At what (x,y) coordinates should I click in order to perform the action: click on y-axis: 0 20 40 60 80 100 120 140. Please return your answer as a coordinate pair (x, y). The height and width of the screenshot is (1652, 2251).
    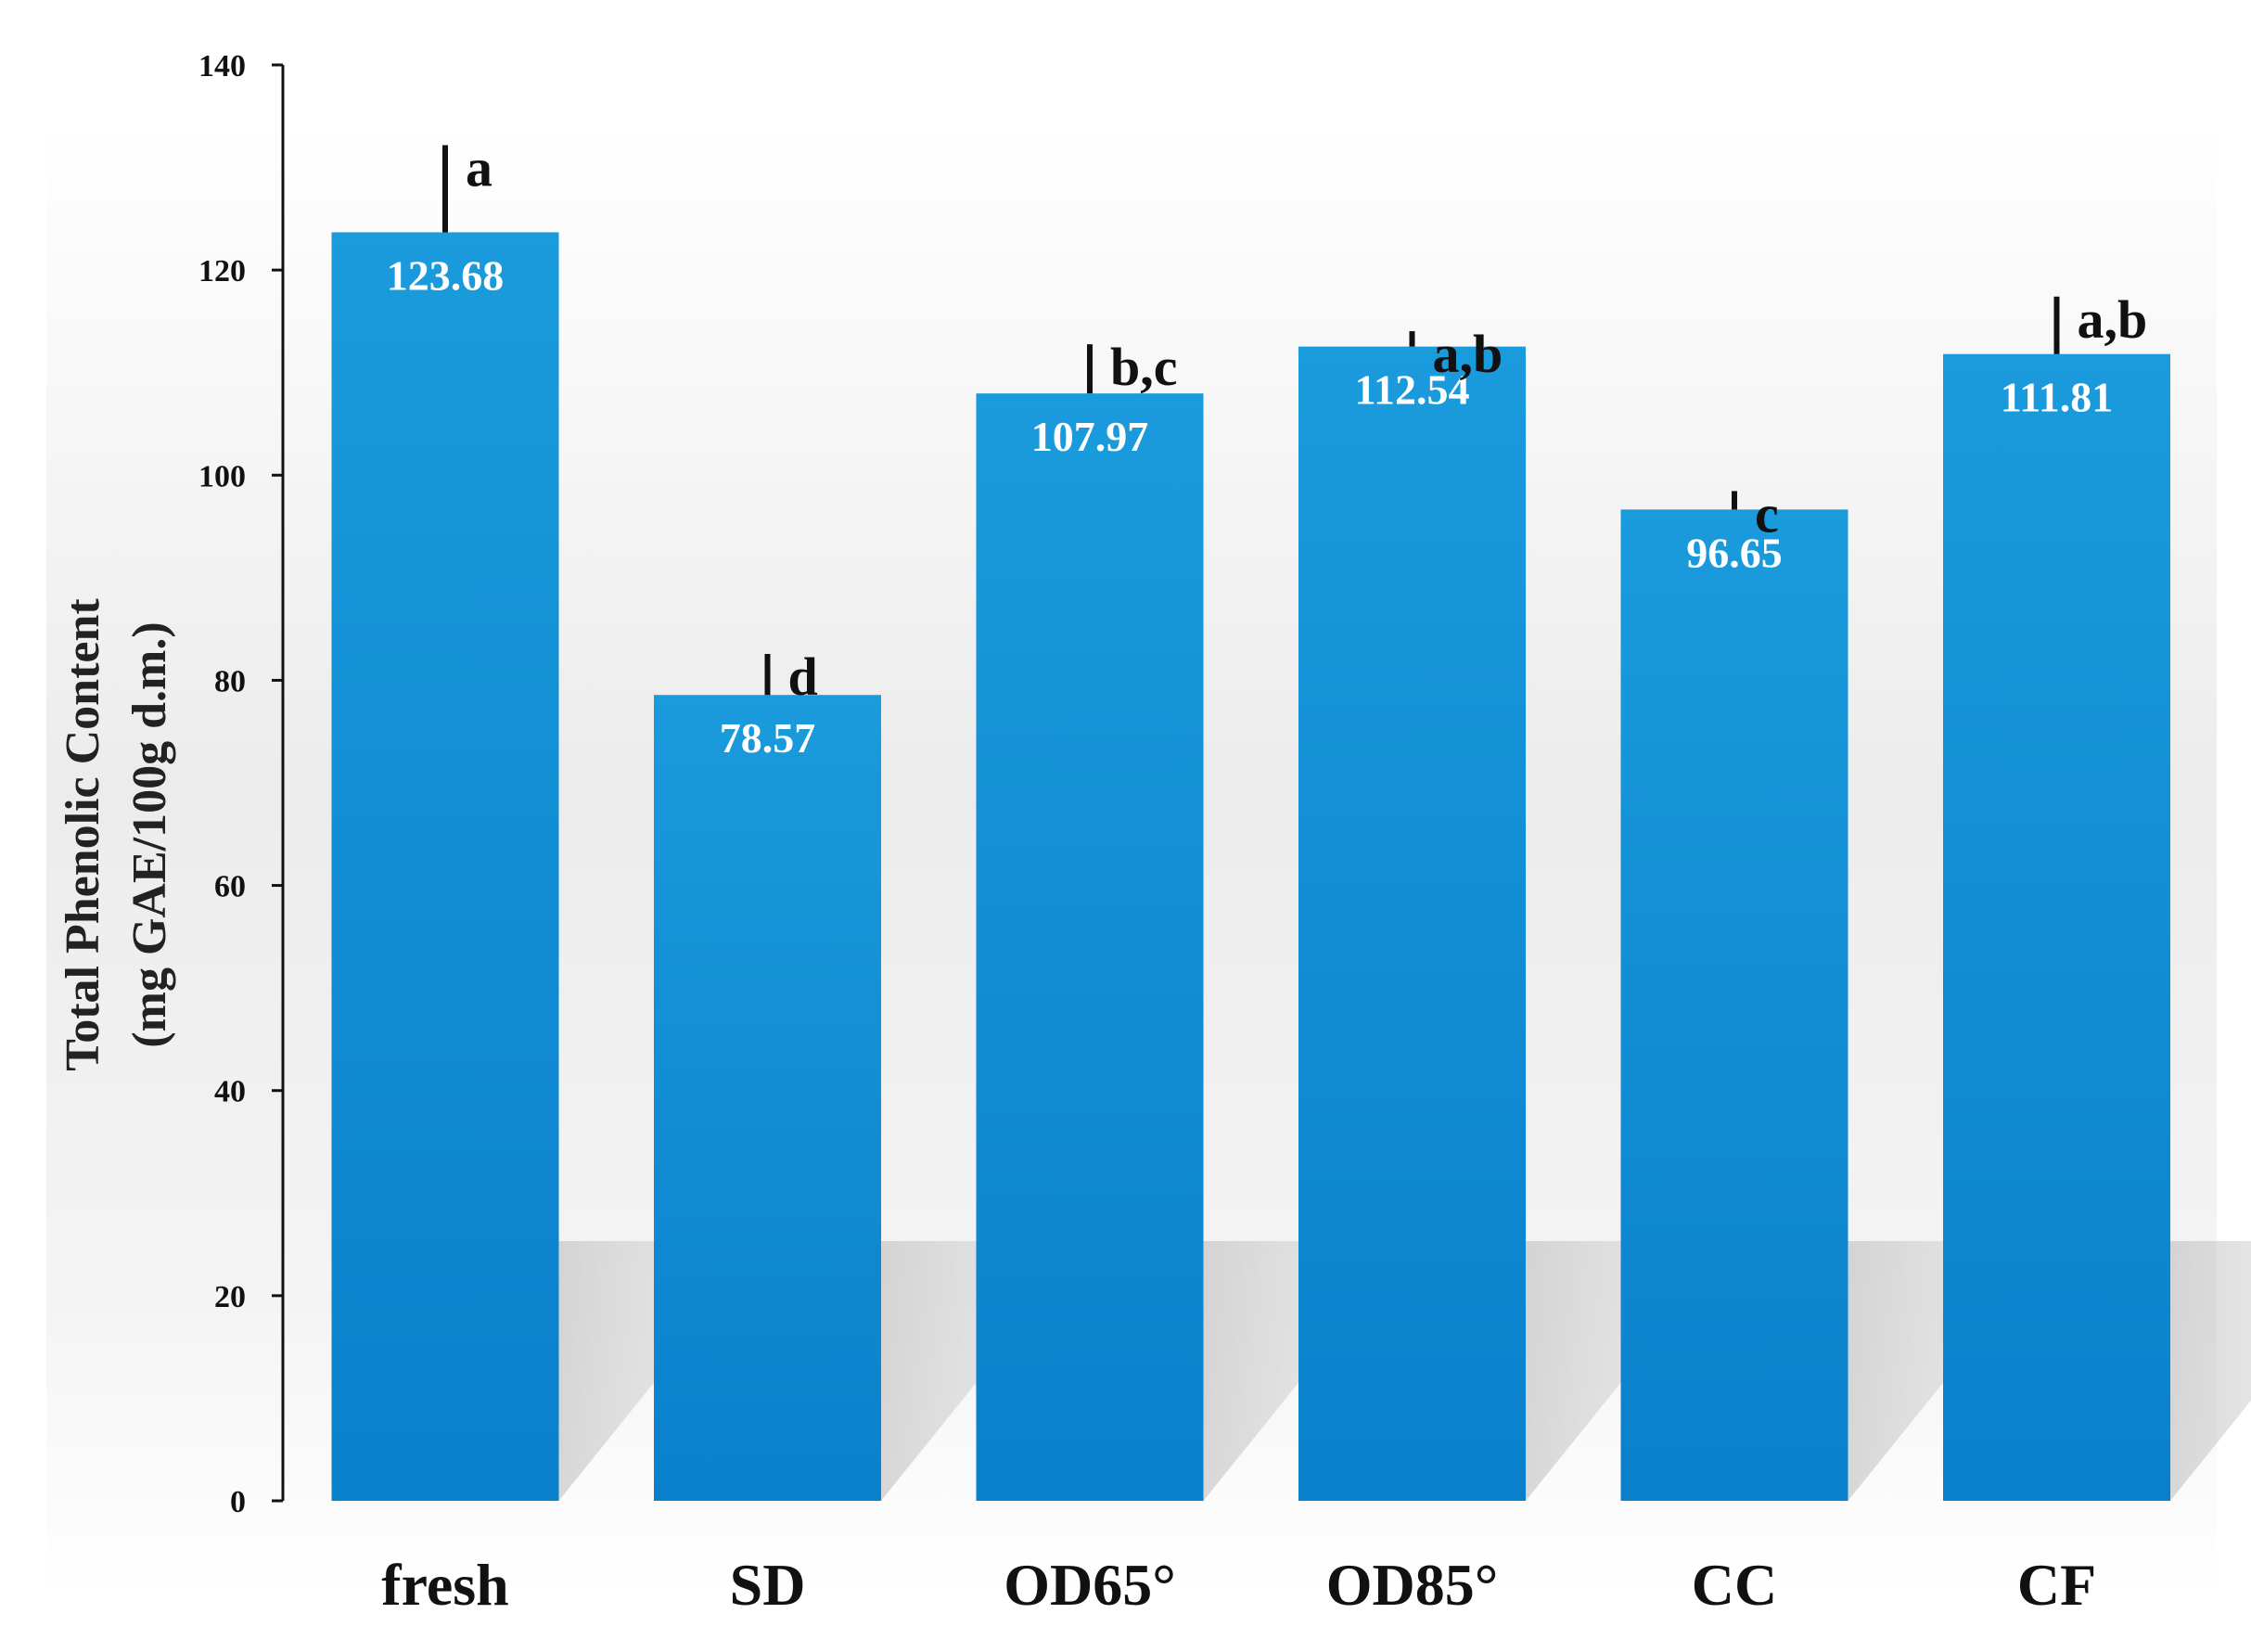
    Looking at the image, I should click on (241, 784).